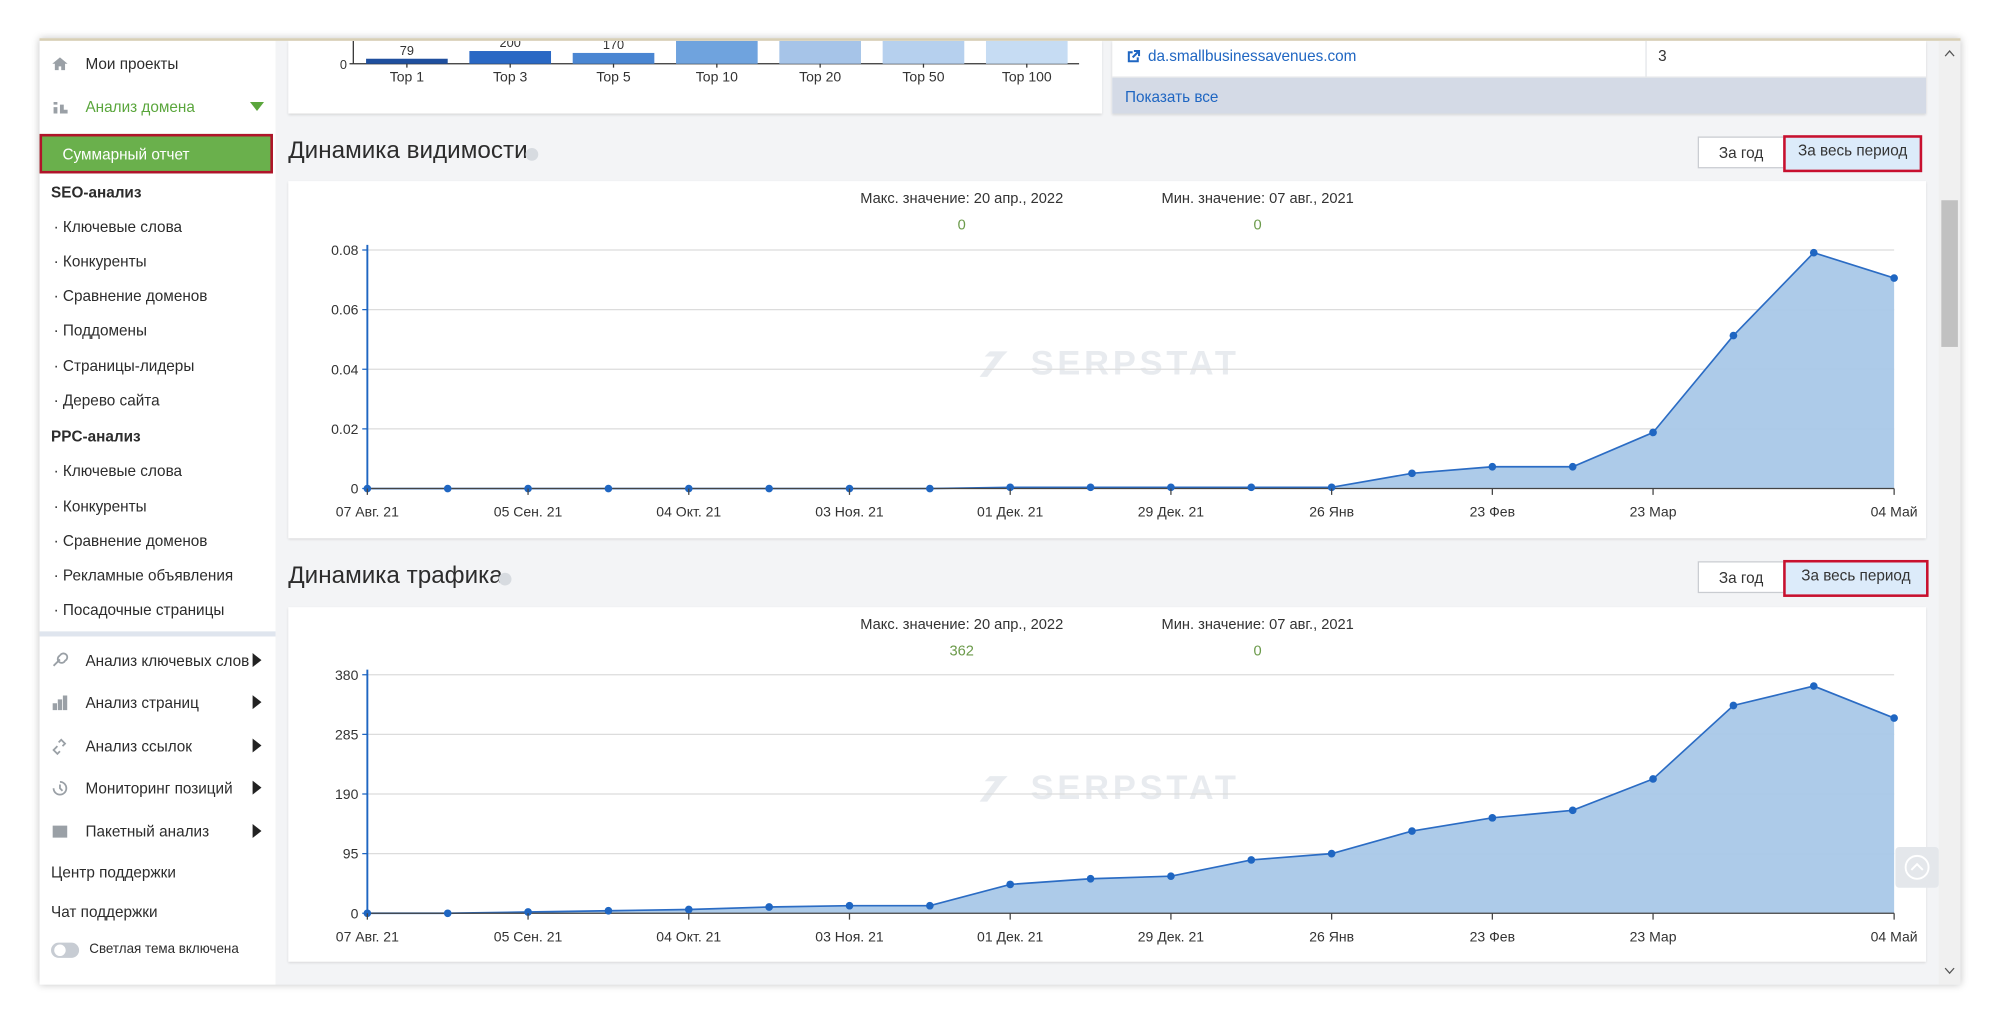 The image size is (2000, 1022). What do you see at coordinates (1519, 59) in the screenshot?
I see `table-row: da.smallbusinessavenues.com 3` at bounding box center [1519, 59].